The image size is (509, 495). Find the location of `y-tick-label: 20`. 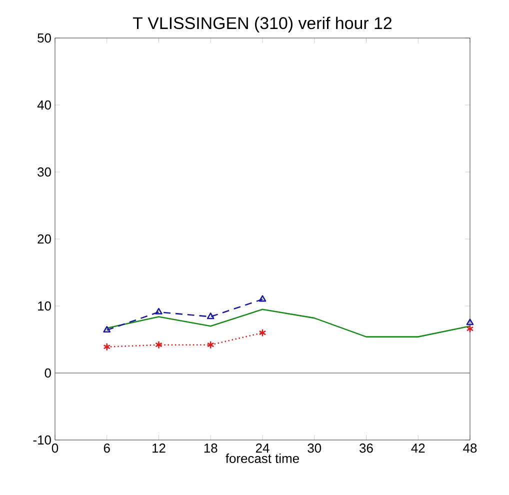

y-tick-label: 20 is located at coordinates (44, 239).